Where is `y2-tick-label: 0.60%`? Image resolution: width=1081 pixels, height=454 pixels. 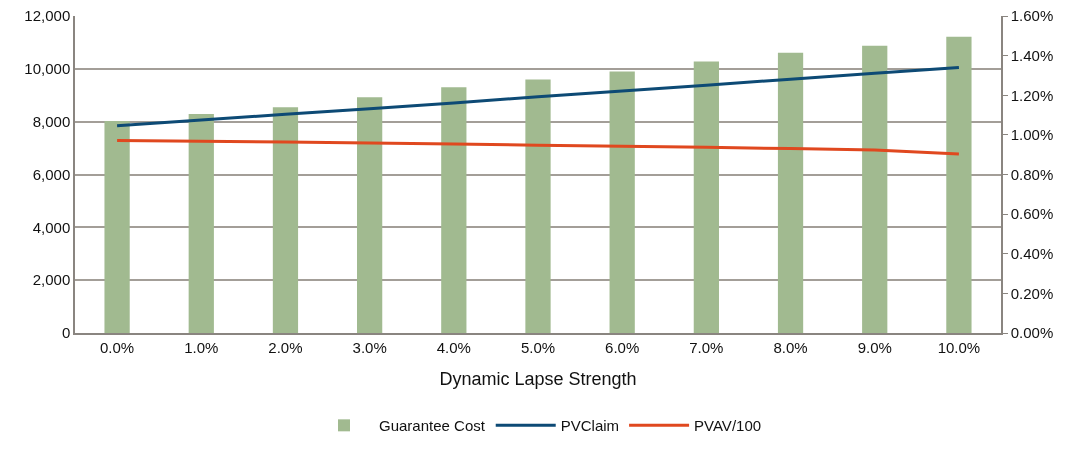
y2-tick-label: 0.60% is located at coordinates (1032, 214).